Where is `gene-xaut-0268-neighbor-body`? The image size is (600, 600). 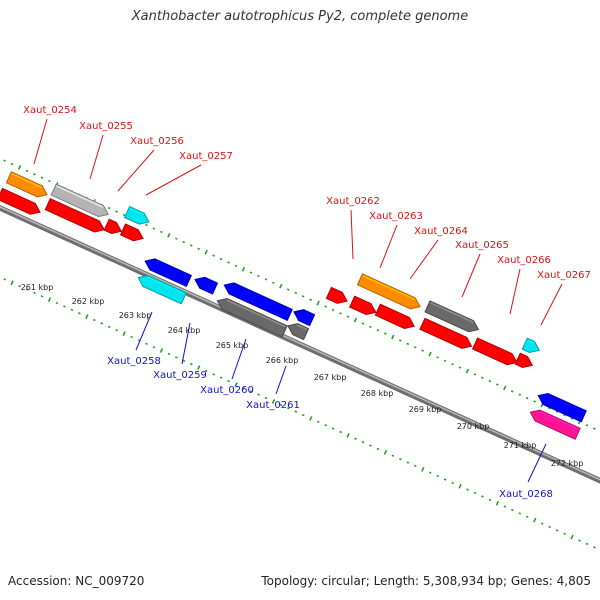 gene-xaut-0268-neighbor-body is located at coordinates (561, 406).